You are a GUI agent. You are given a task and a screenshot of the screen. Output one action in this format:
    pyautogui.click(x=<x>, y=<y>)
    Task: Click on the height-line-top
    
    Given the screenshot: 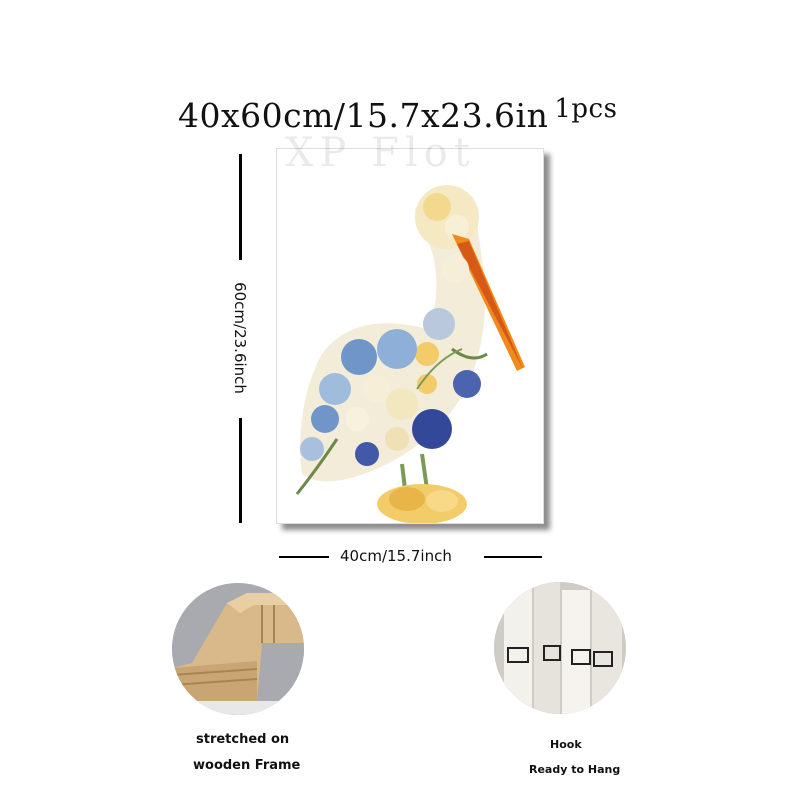 What is the action you would take?
    pyautogui.click(x=240, y=207)
    